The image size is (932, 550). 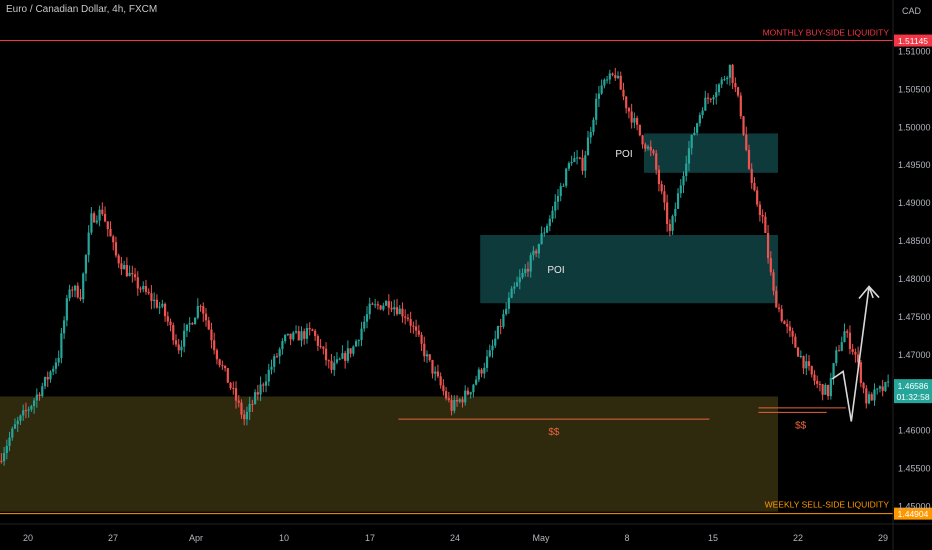 I want to click on y-tick-label: 1.45000, so click(x=914, y=506).